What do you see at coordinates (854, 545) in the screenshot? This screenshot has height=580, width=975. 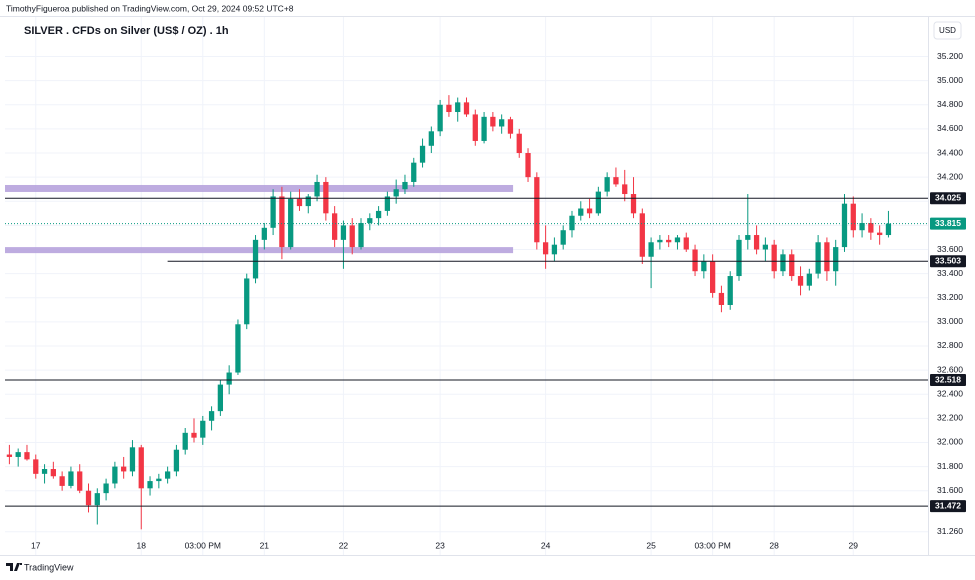 I see `x-tick-label: 29` at bounding box center [854, 545].